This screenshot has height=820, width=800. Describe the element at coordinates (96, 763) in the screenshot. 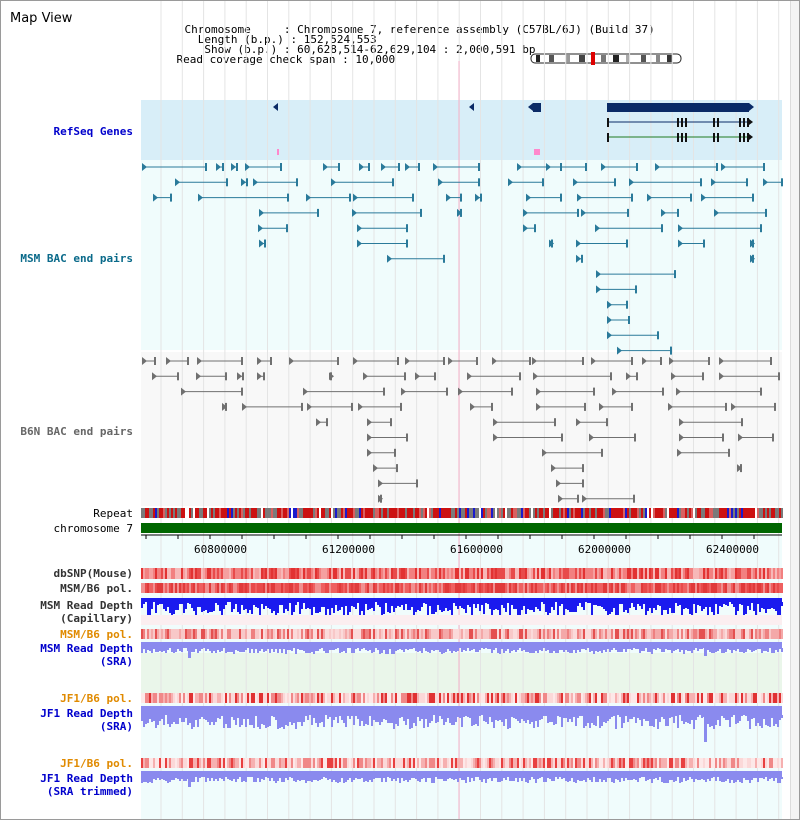

I see `track-label-jf1-b6-pol-2: JF1/B6 pol.` at that location.